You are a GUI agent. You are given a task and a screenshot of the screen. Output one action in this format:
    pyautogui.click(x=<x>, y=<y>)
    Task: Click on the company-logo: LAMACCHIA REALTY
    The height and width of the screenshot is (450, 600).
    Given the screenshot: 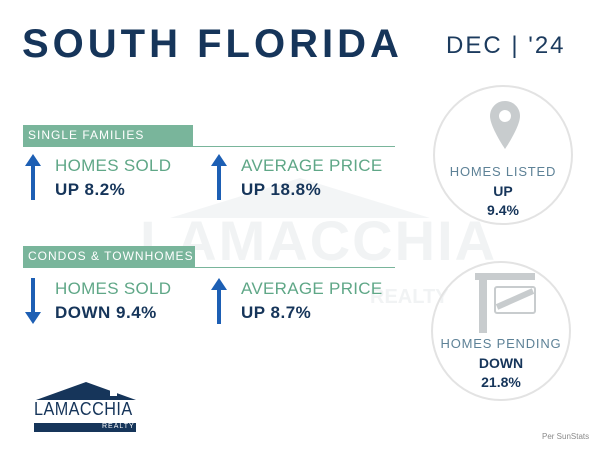 What is the action you would take?
    pyautogui.click(x=86, y=408)
    